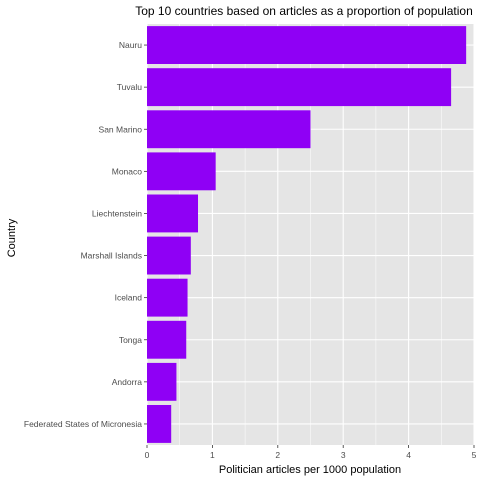  Describe the element at coordinates (212, 455) in the screenshot. I see `x-tick-label: 1` at that location.